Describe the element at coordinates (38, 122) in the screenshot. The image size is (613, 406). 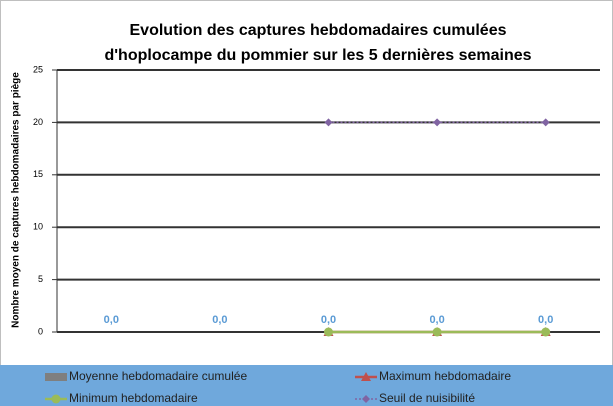
I see `y-tick-label: 20` at that location.